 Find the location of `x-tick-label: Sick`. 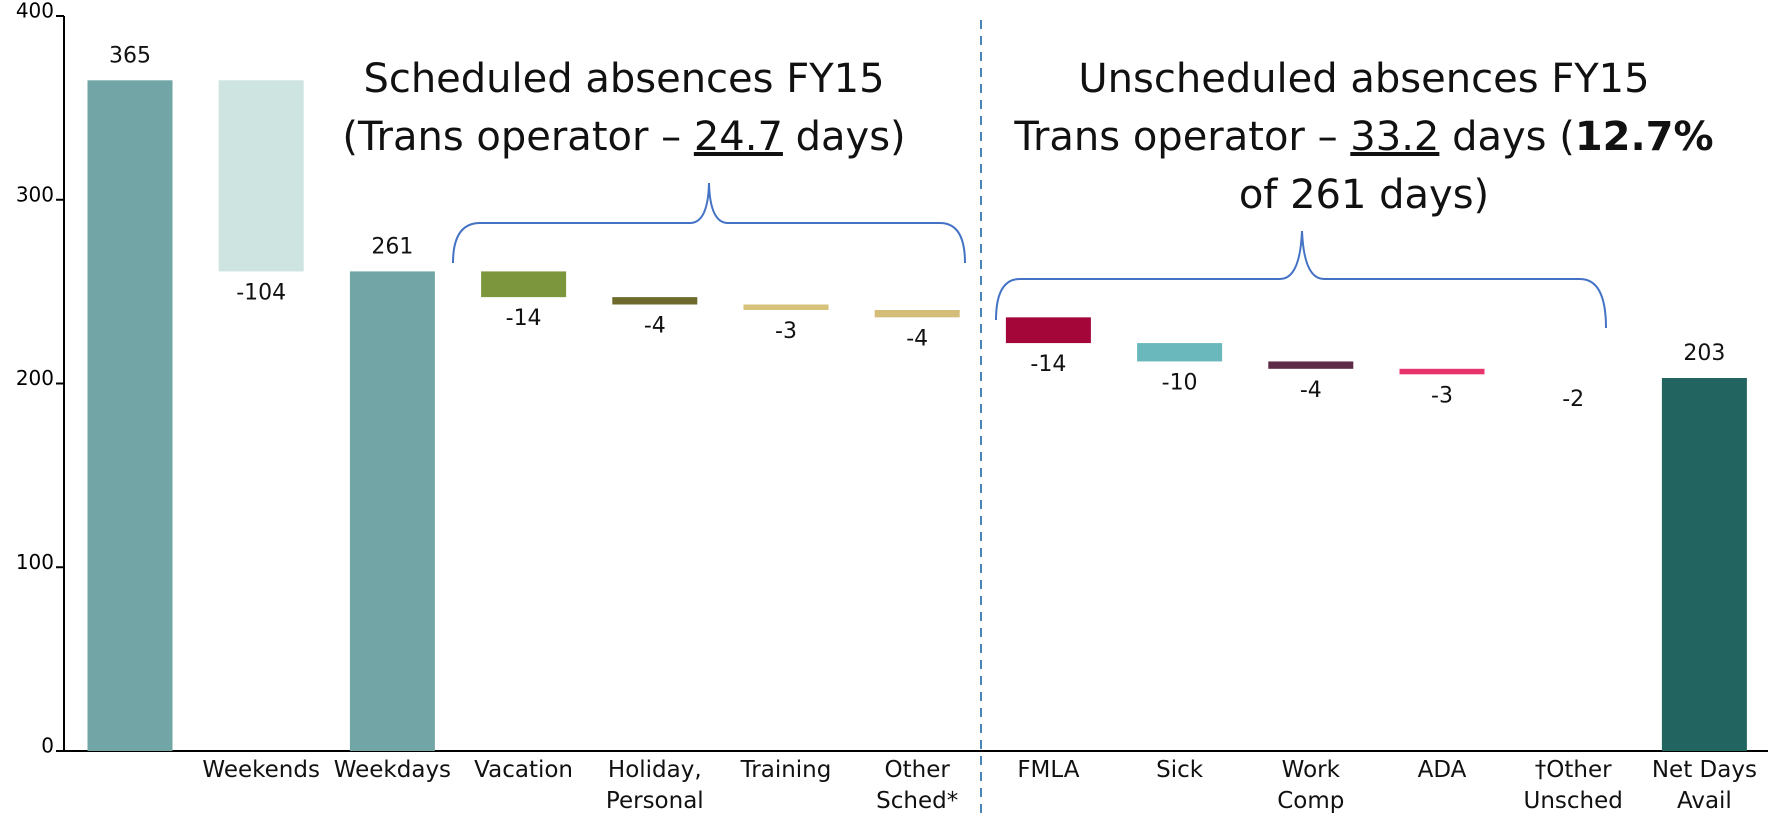

x-tick-label: Sick is located at coordinates (1180, 770).